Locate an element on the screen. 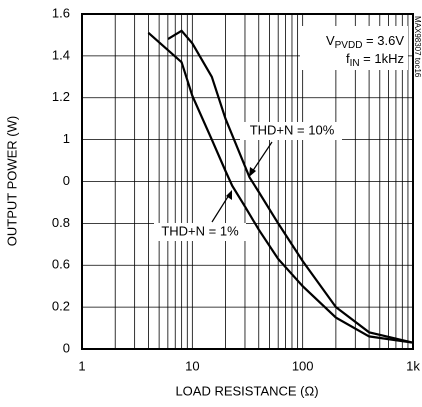  watermark: MAX98307 toc16 is located at coordinates (417, 47).